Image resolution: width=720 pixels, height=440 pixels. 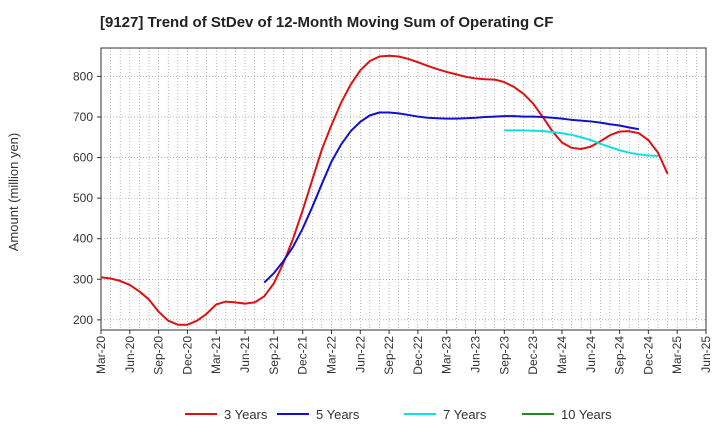 What do you see at coordinates (465, 414) in the screenshot?
I see `legend-label: 7 Years` at bounding box center [465, 414].